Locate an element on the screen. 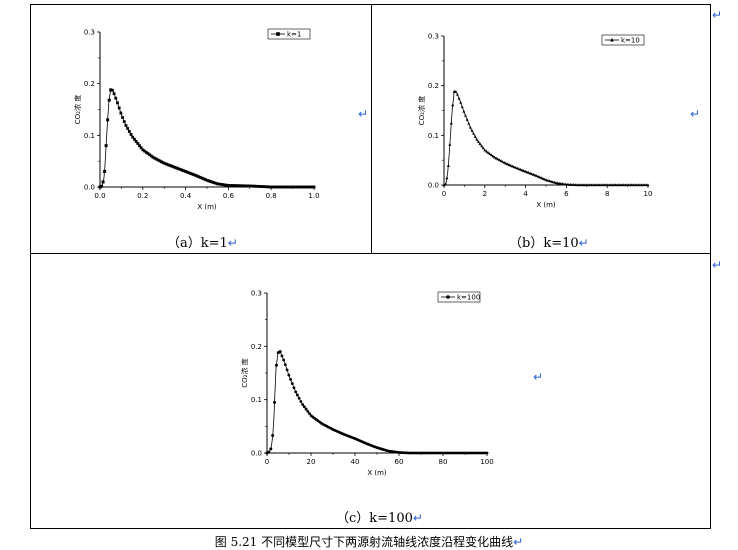  x-tick-label: 8 is located at coordinates (607, 194).